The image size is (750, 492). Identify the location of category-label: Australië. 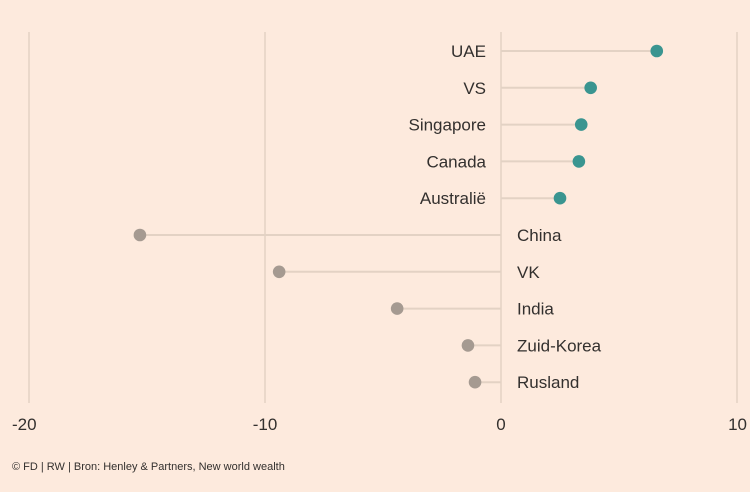
(453, 198).